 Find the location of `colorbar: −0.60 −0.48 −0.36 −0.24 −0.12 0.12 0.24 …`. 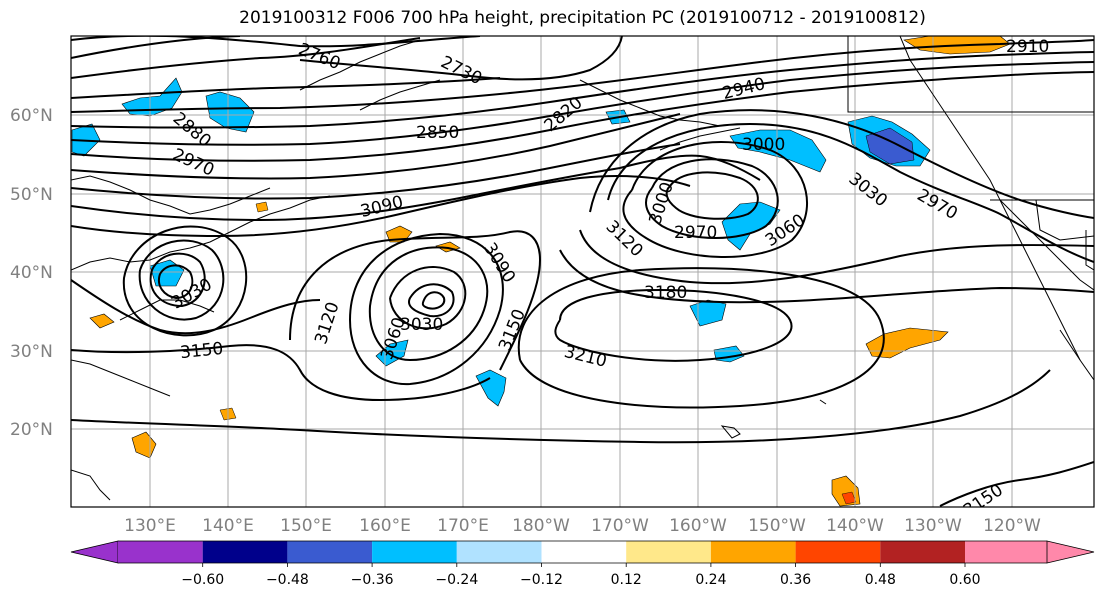

colorbar: −0.60 −0.48 −0.36 −0.24 −0.12 0.12 0.24 … is located at coordinates (582, 564).